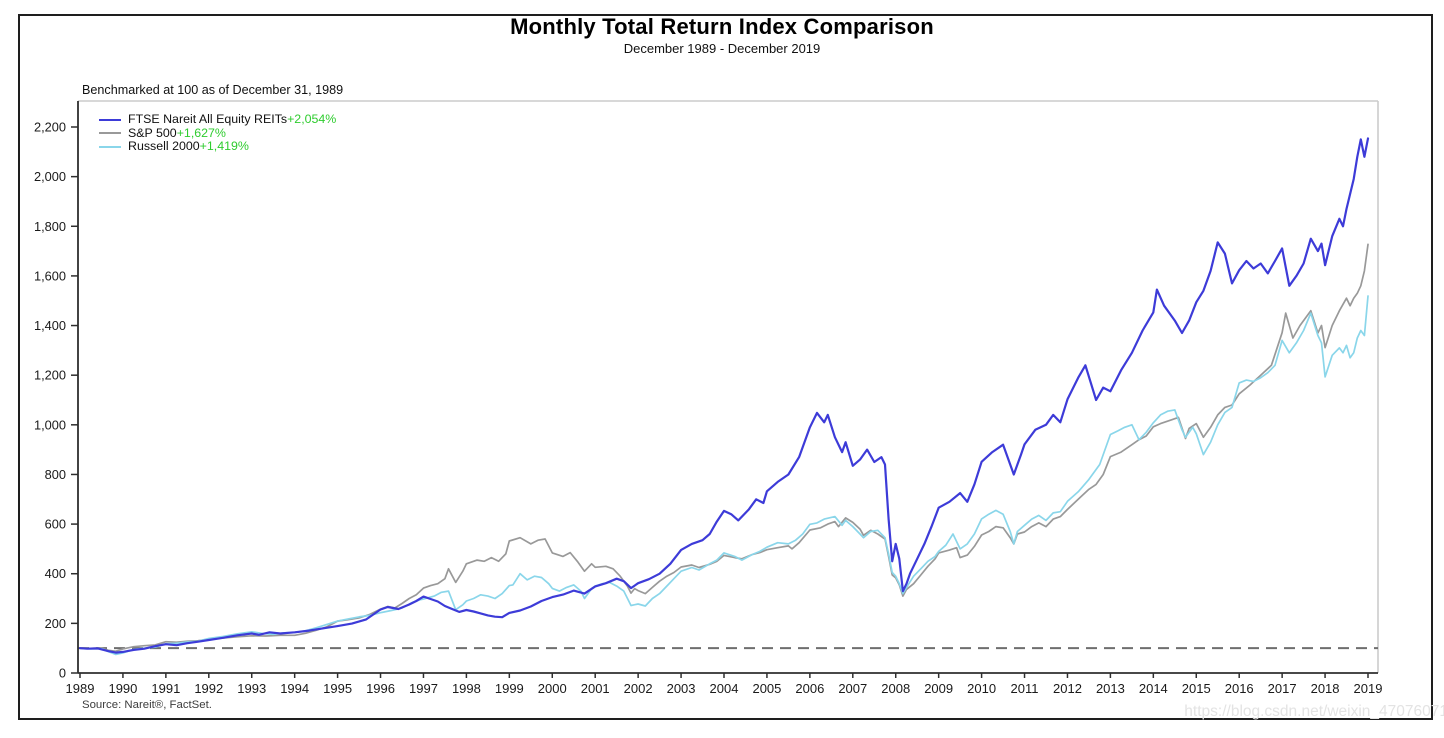 This screenshot has height=738, width=1444. I want to click on x-tick-label: 2018, so click(1325, 688).